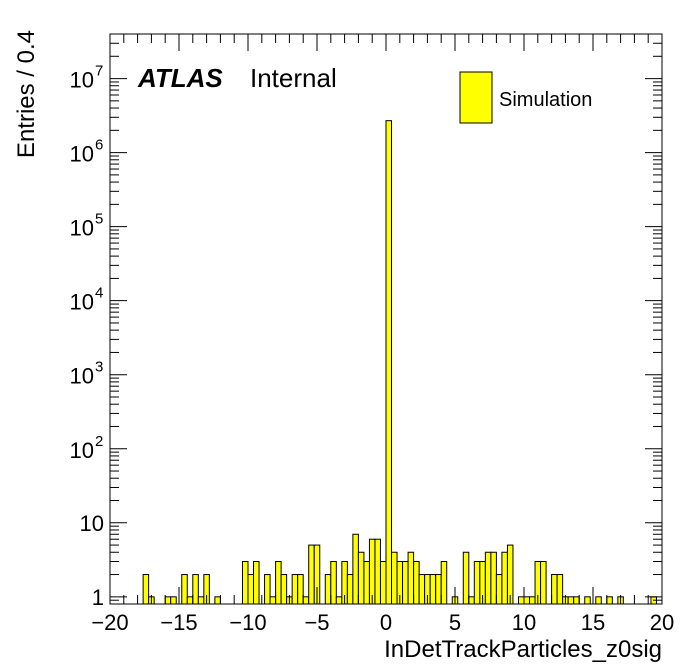 The image size is (696, 672). I want to click on x-tick-label: 20, so click(662, 622).